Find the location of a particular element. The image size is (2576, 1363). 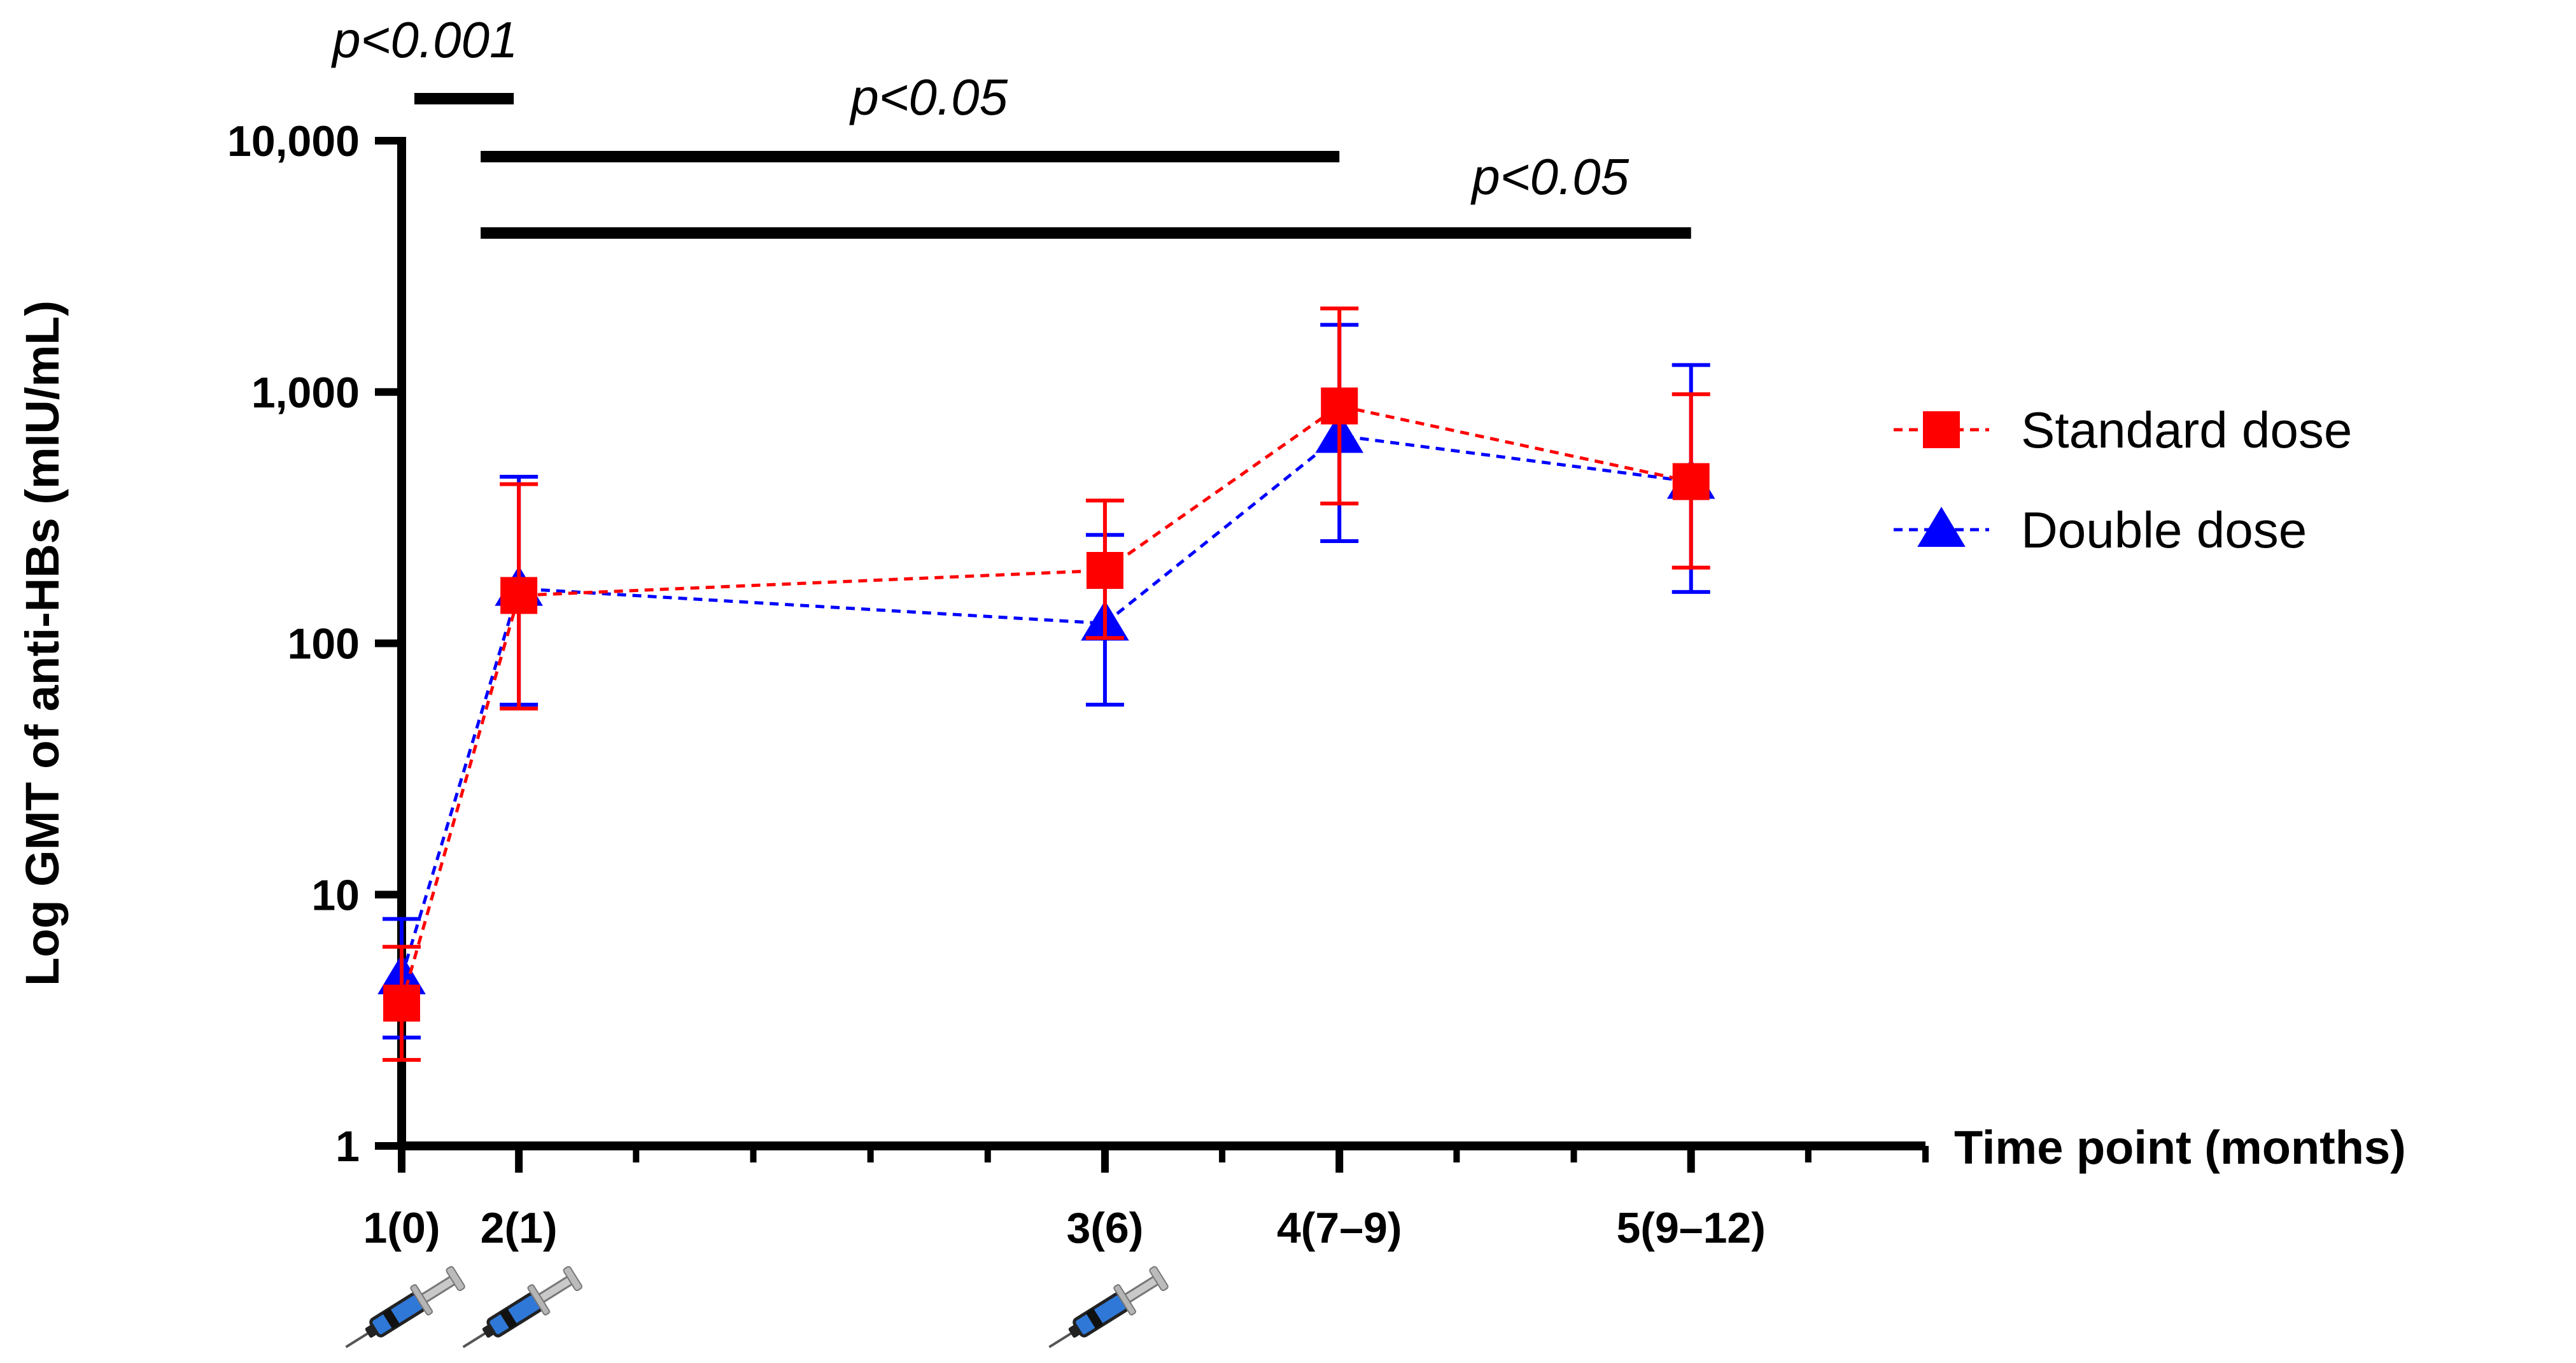

x-tick-label: 4(7–9) is located at coordinates (1340, 1228).